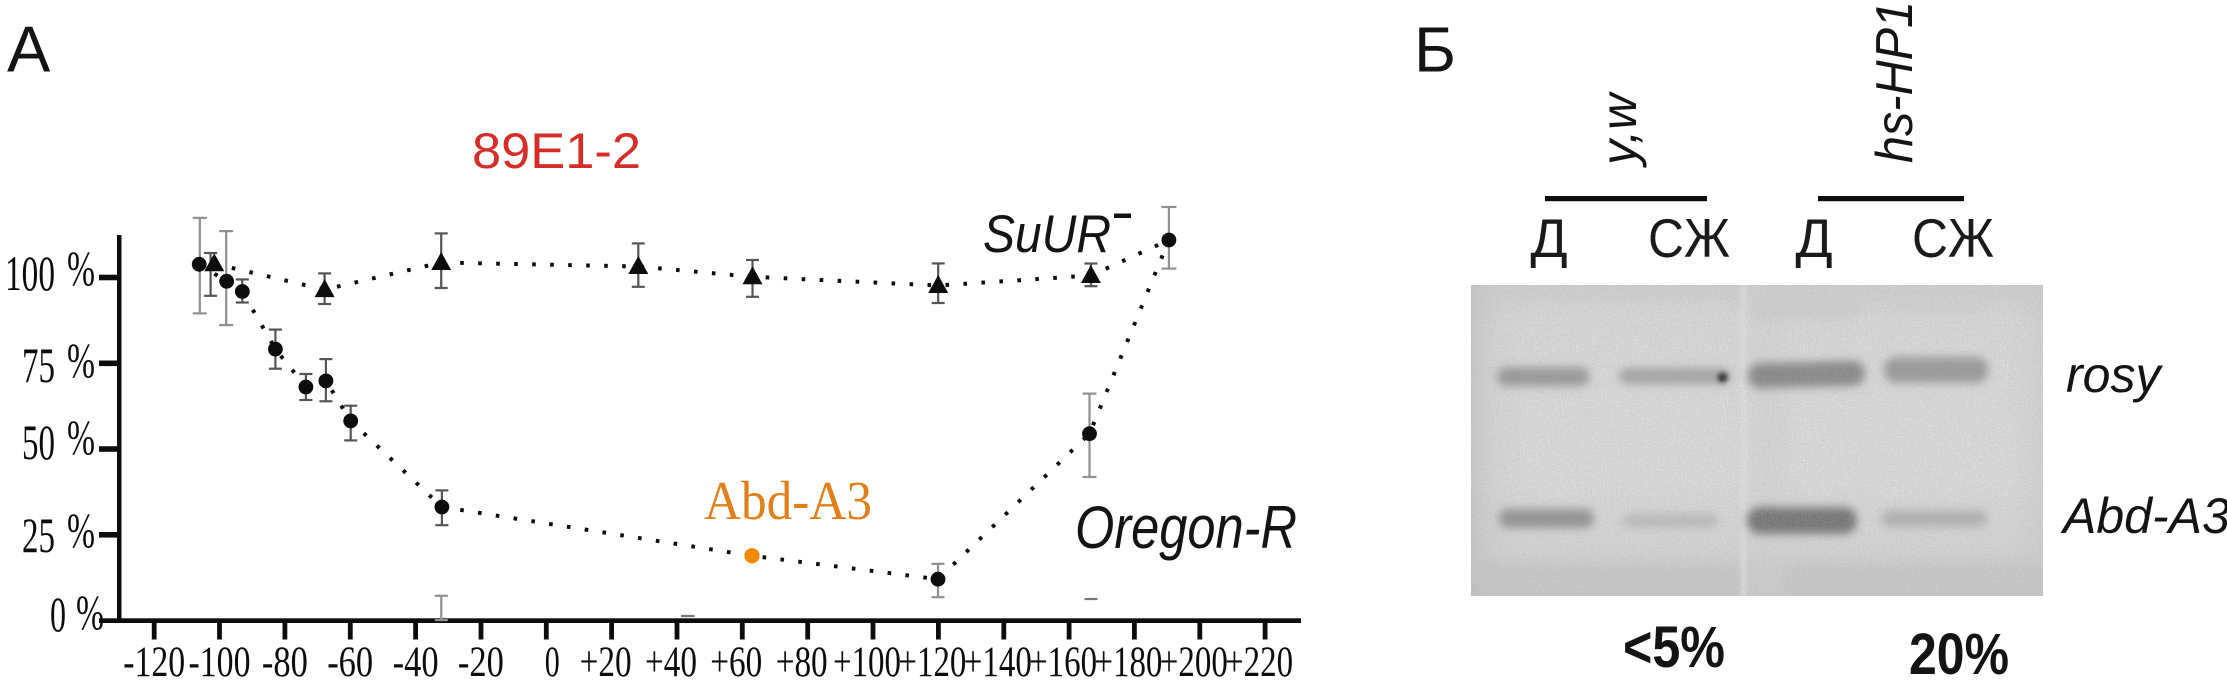  What do you see at coordinates (285, 662) in the screenshot?
I see `svg-text: -80` at bounding box center [285, 662].